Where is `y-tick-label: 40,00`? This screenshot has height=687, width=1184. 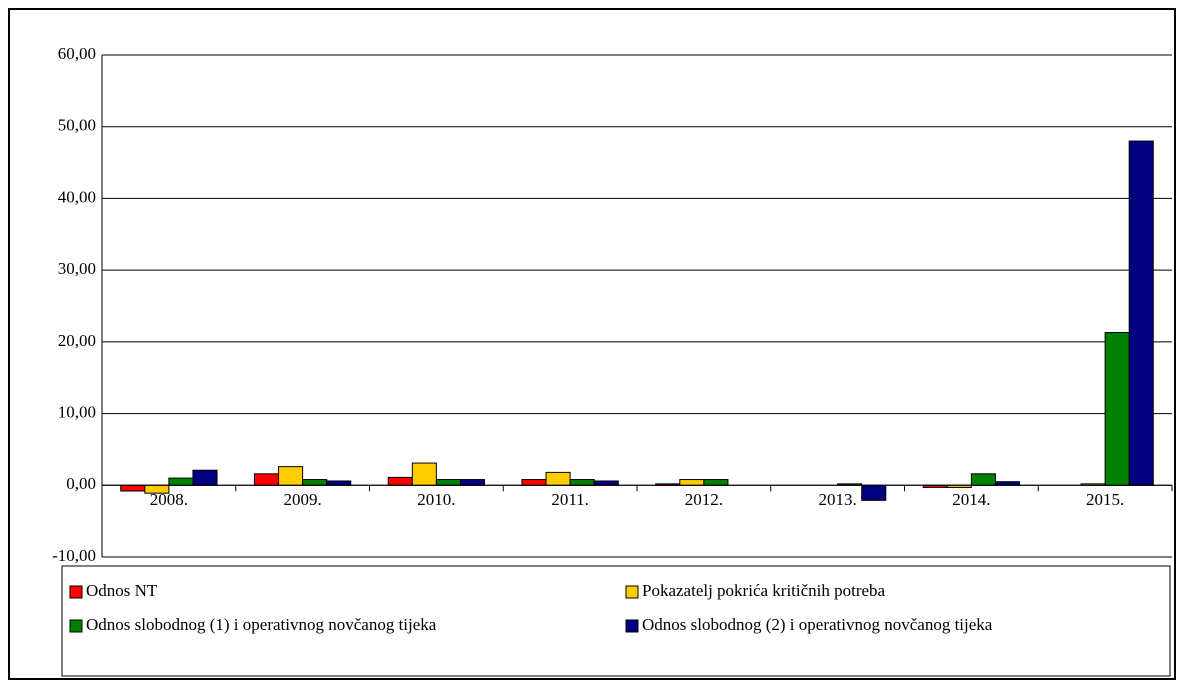
y-tick-label: 40,00 is located at coordinates (77, 196).